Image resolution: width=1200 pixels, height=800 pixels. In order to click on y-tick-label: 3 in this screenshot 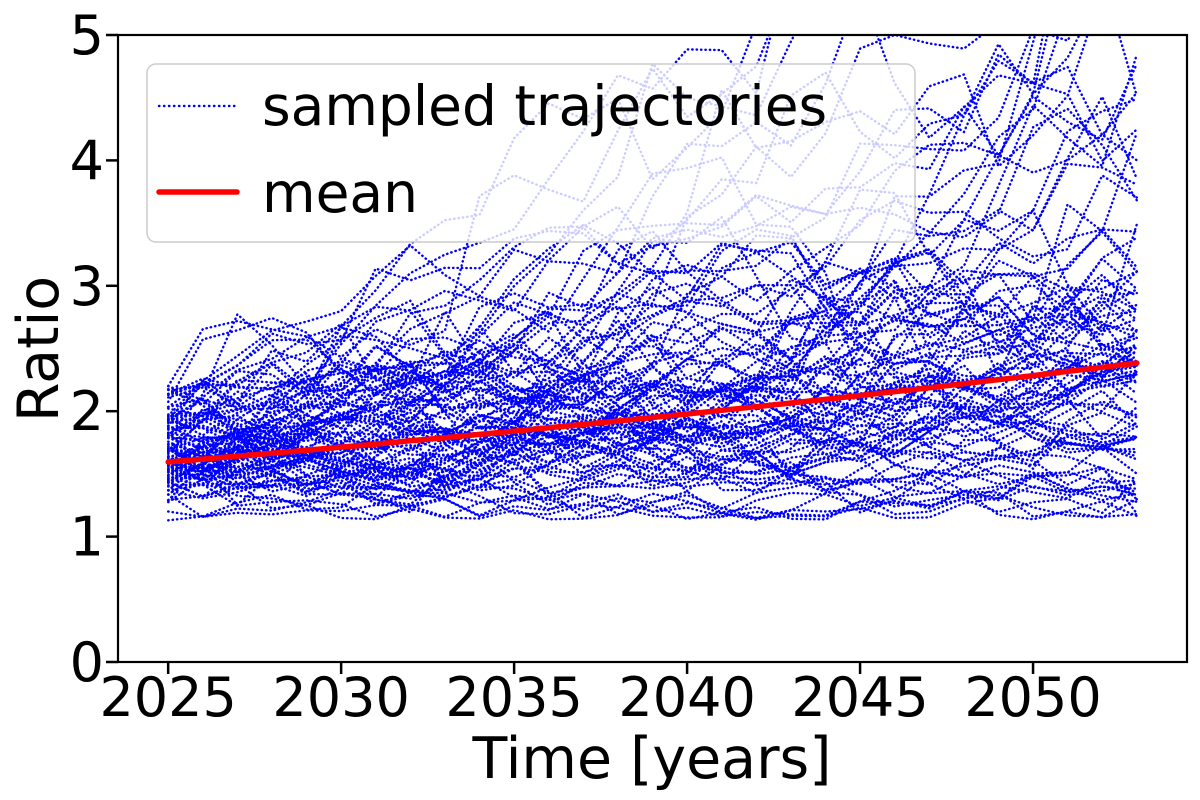, I will do `click(87, 286)`.